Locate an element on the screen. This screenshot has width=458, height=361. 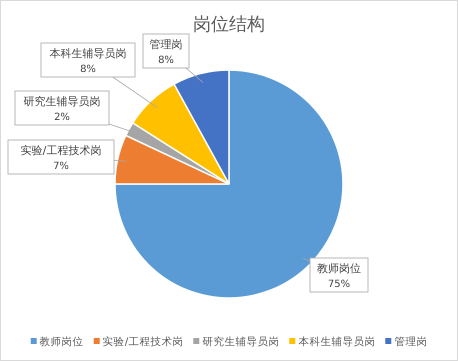
data-label: 7% is located at coordinates (61, 166).